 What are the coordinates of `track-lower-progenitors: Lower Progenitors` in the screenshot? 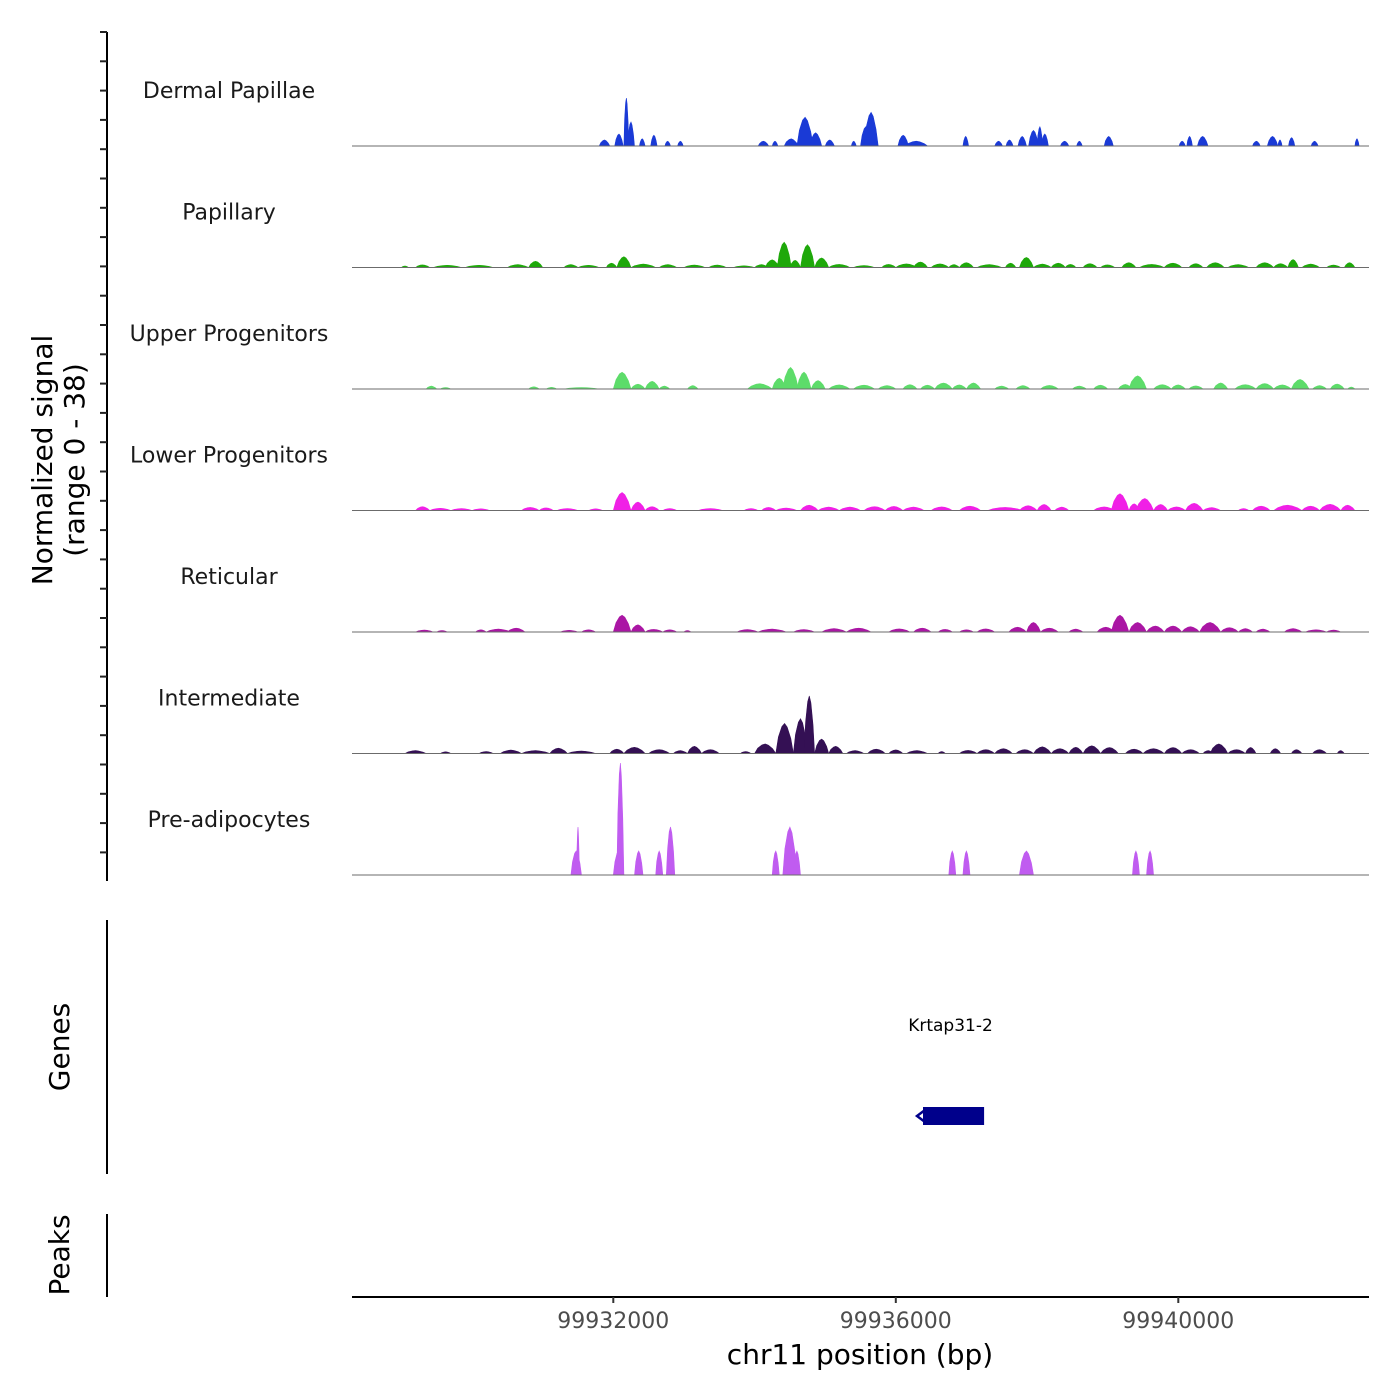 It's located at (749, 477).